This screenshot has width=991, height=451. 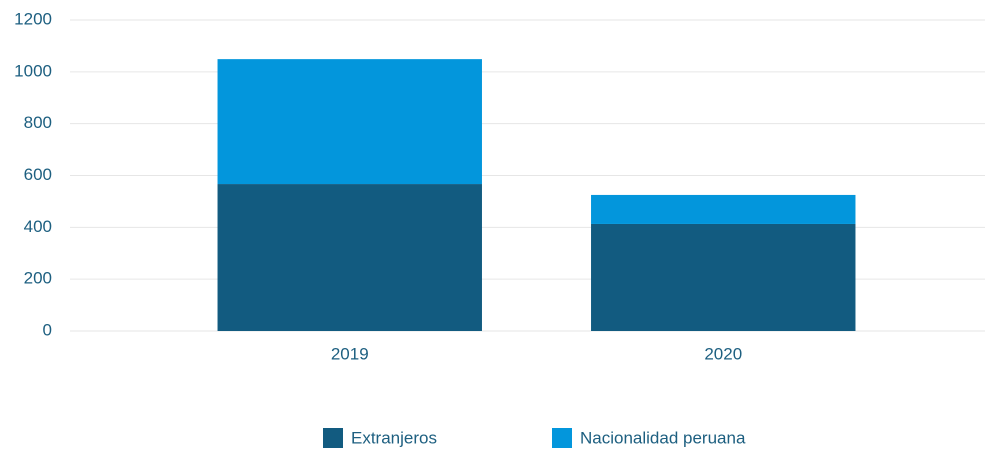 I want to click on legend-label: Extranjeros, so click(x=394, y=437).